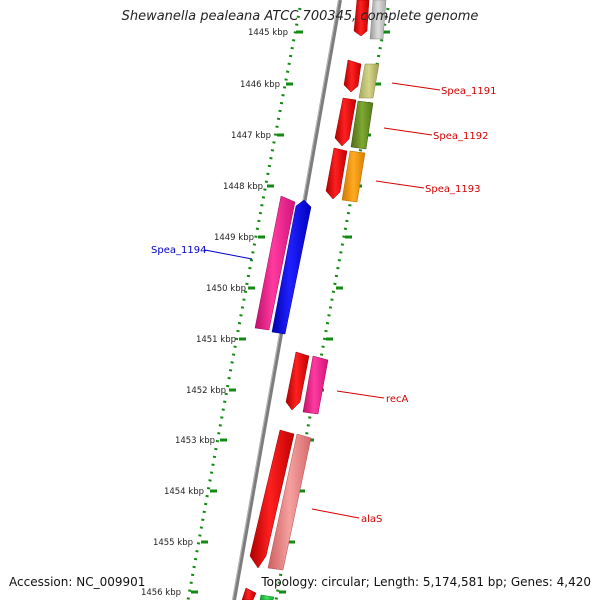 This screenshot has height=600, width=600. Describe the element at coordinates (184, 492) in the screenshot. I see `tick-label: 1454 kbp` at that location.